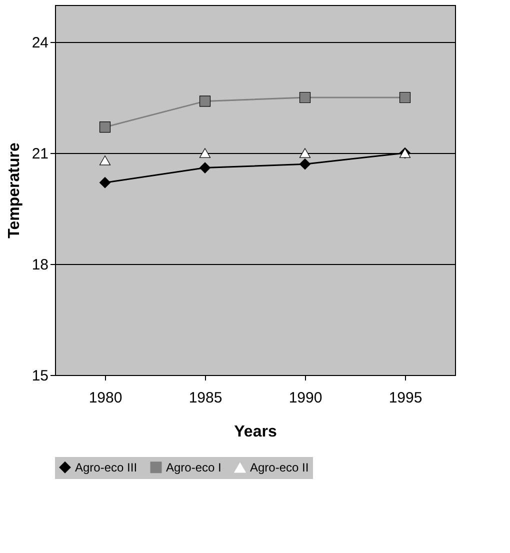  What do you see at coordinates (279, 467) in the screenshot?
I see `legend-label: Agro-eco II` at bounding box center [279, 467].